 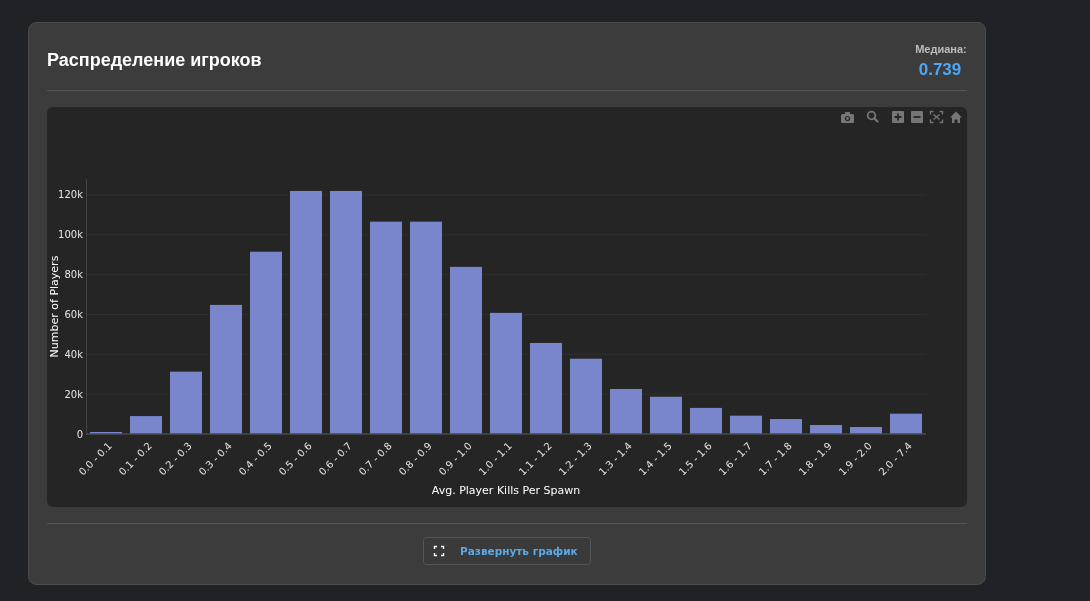 I want to click on x-tick-label: 1.6 - 1.7, so click(x=735, y=459).